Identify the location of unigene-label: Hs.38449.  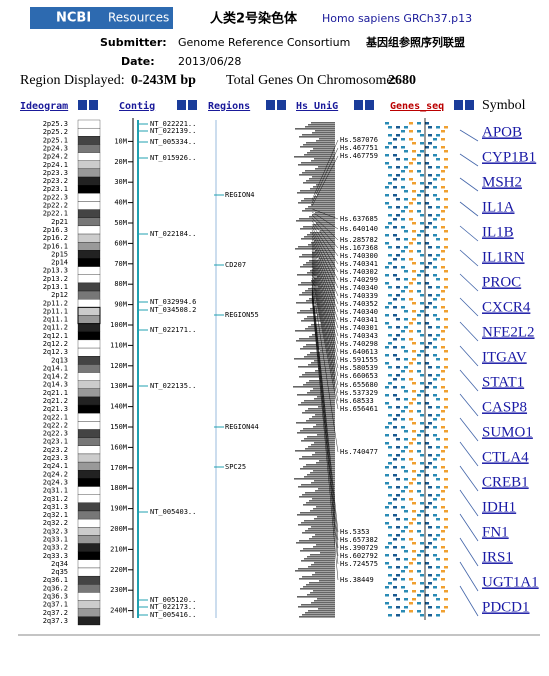
(357, 580).